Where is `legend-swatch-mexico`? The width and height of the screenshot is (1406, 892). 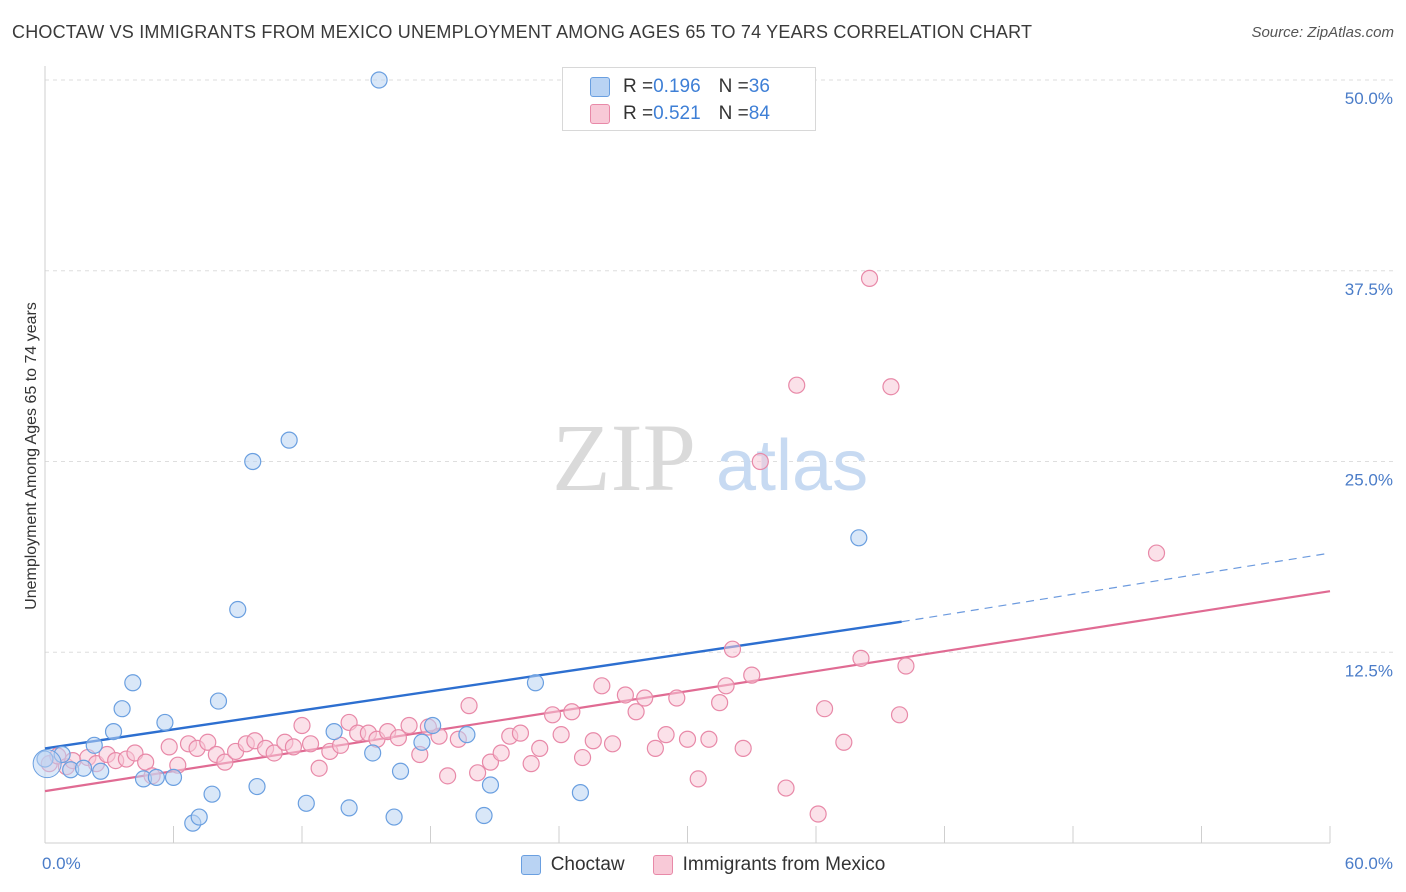 legend-swatch-mexico is located at coordinates (600, 114).